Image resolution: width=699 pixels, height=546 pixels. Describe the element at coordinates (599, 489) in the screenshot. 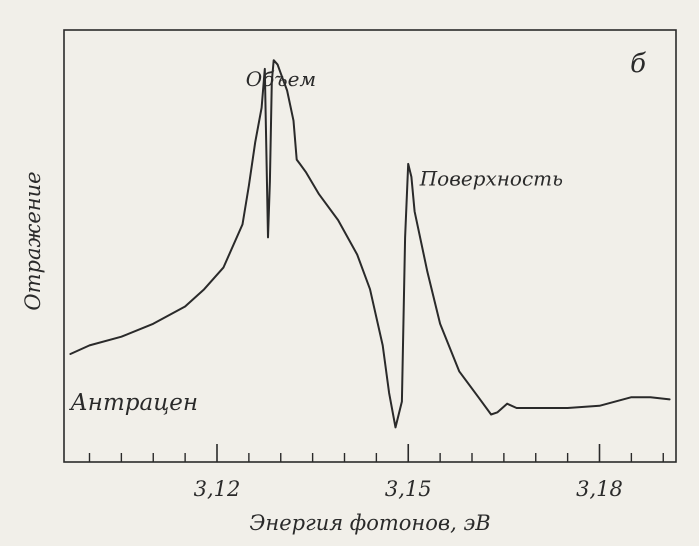

I see `x-tick-label: 3,18` at that location.